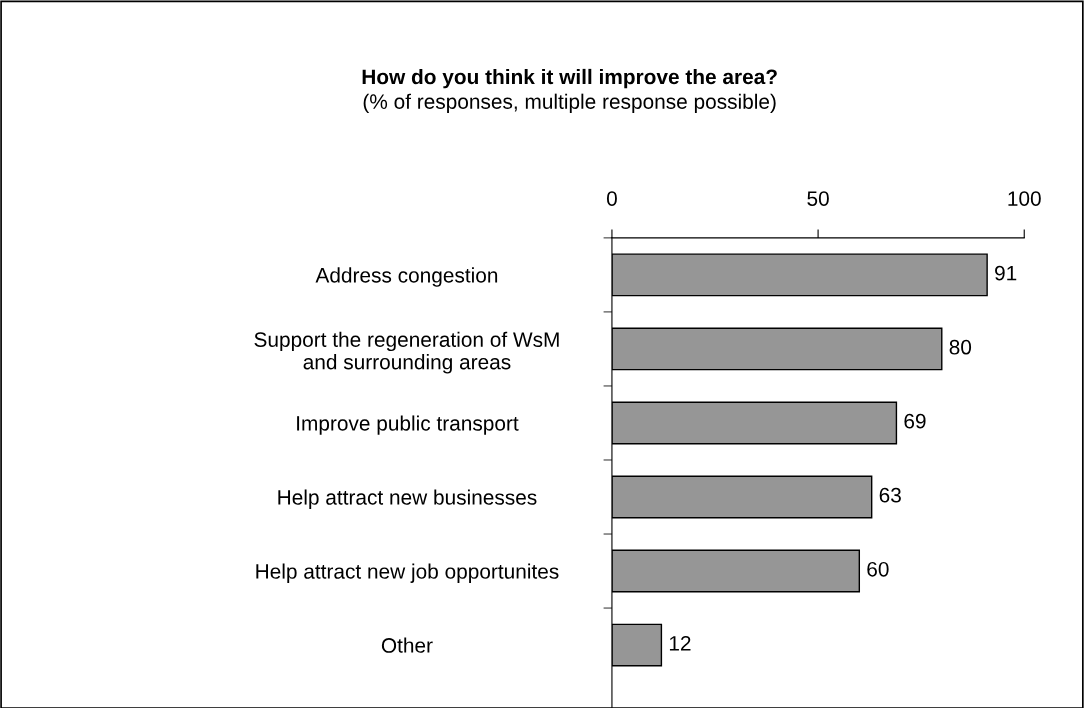 This screenshot has height=708, width=1085. Describe the element at coordinates (406, 352) in the screenshot. I see `y-tick-label: Support the regeneration of WsM and surrounding areas` at that location.